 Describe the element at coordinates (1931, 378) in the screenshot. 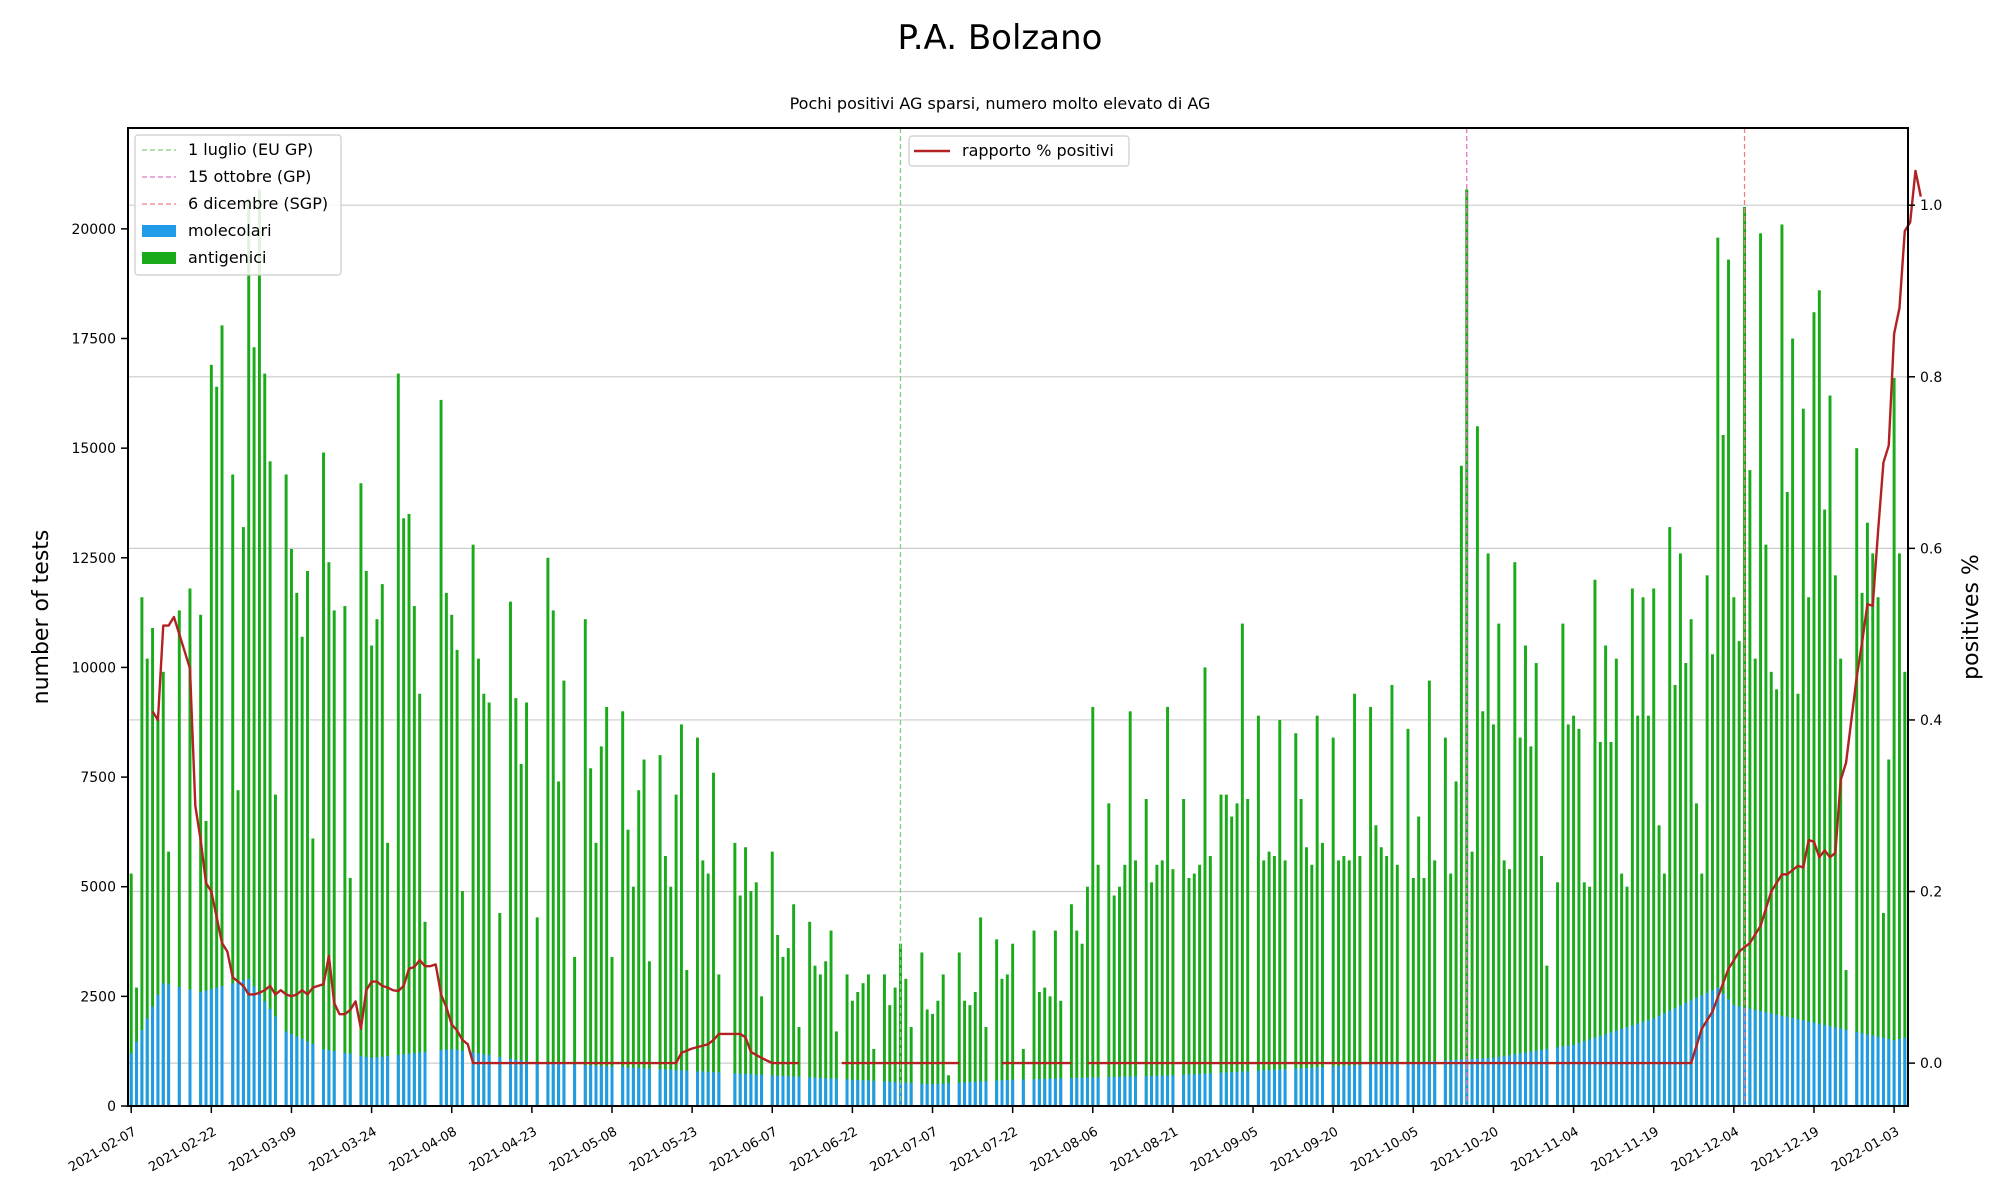

I see `y2-tick-label: 0.8` at that location.